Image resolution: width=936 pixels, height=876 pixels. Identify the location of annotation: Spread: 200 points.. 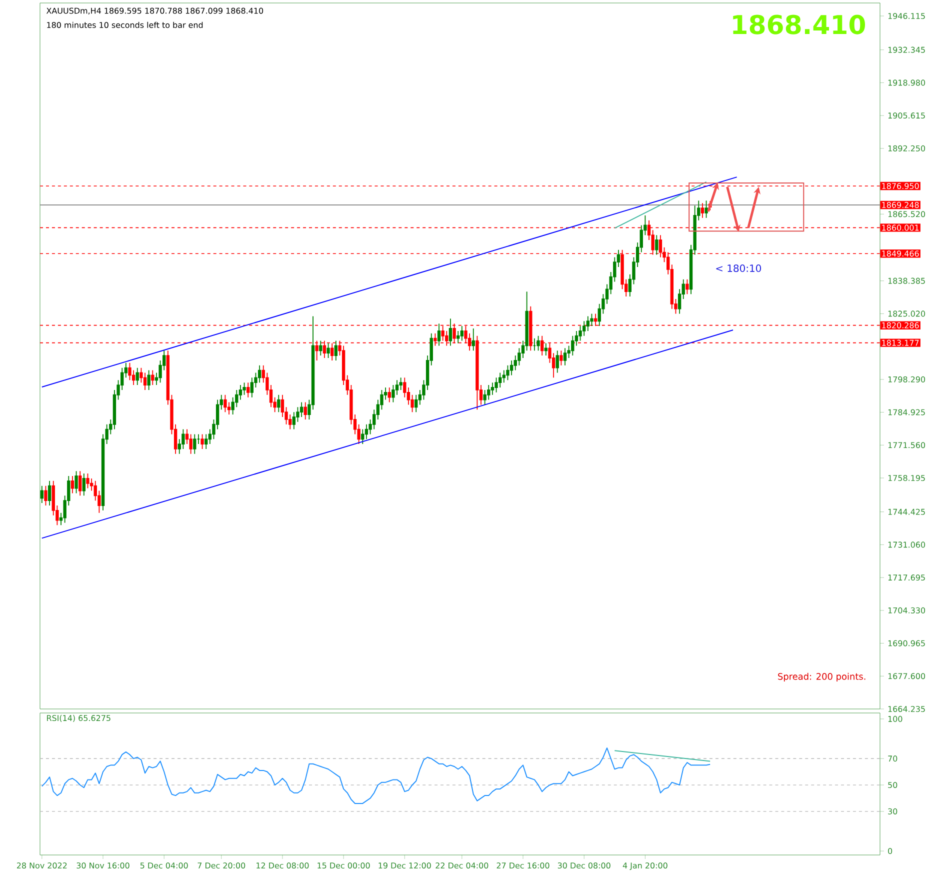
(822, 677).